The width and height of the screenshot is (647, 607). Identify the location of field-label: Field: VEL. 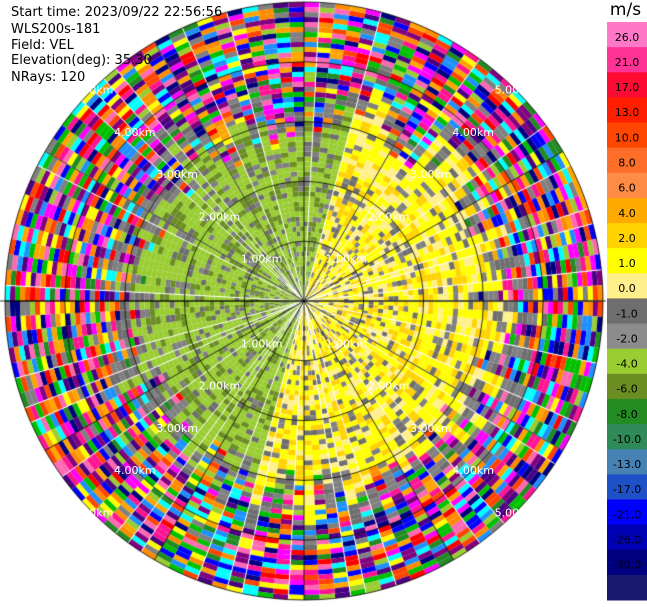
(42, 45).